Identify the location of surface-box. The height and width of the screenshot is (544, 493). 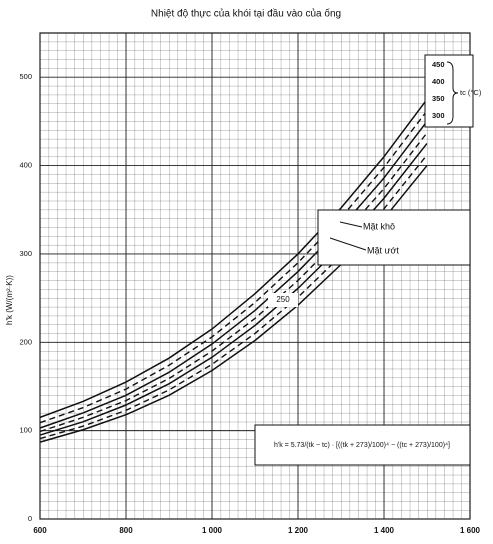
(394, 237).